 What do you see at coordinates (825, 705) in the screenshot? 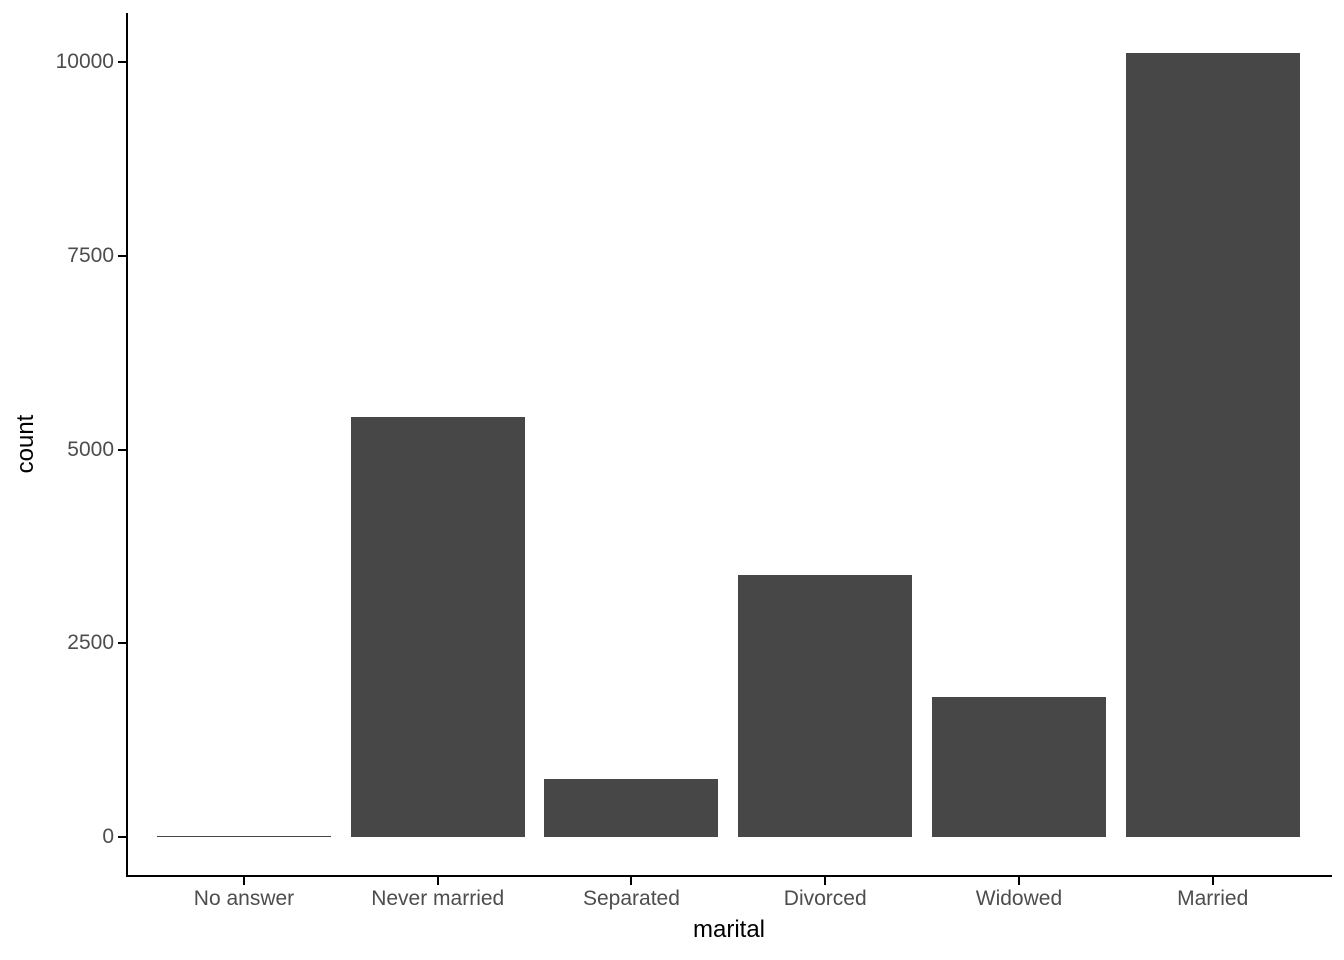
I see `bar-divorced` at bounding box center [825, 705].